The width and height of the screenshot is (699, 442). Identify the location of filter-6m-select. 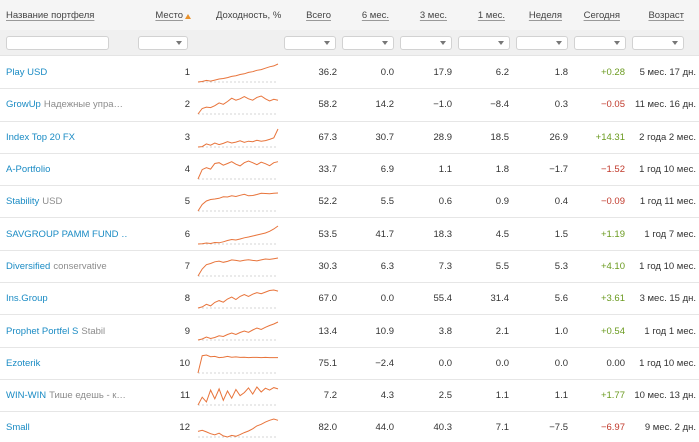
(368, 43).